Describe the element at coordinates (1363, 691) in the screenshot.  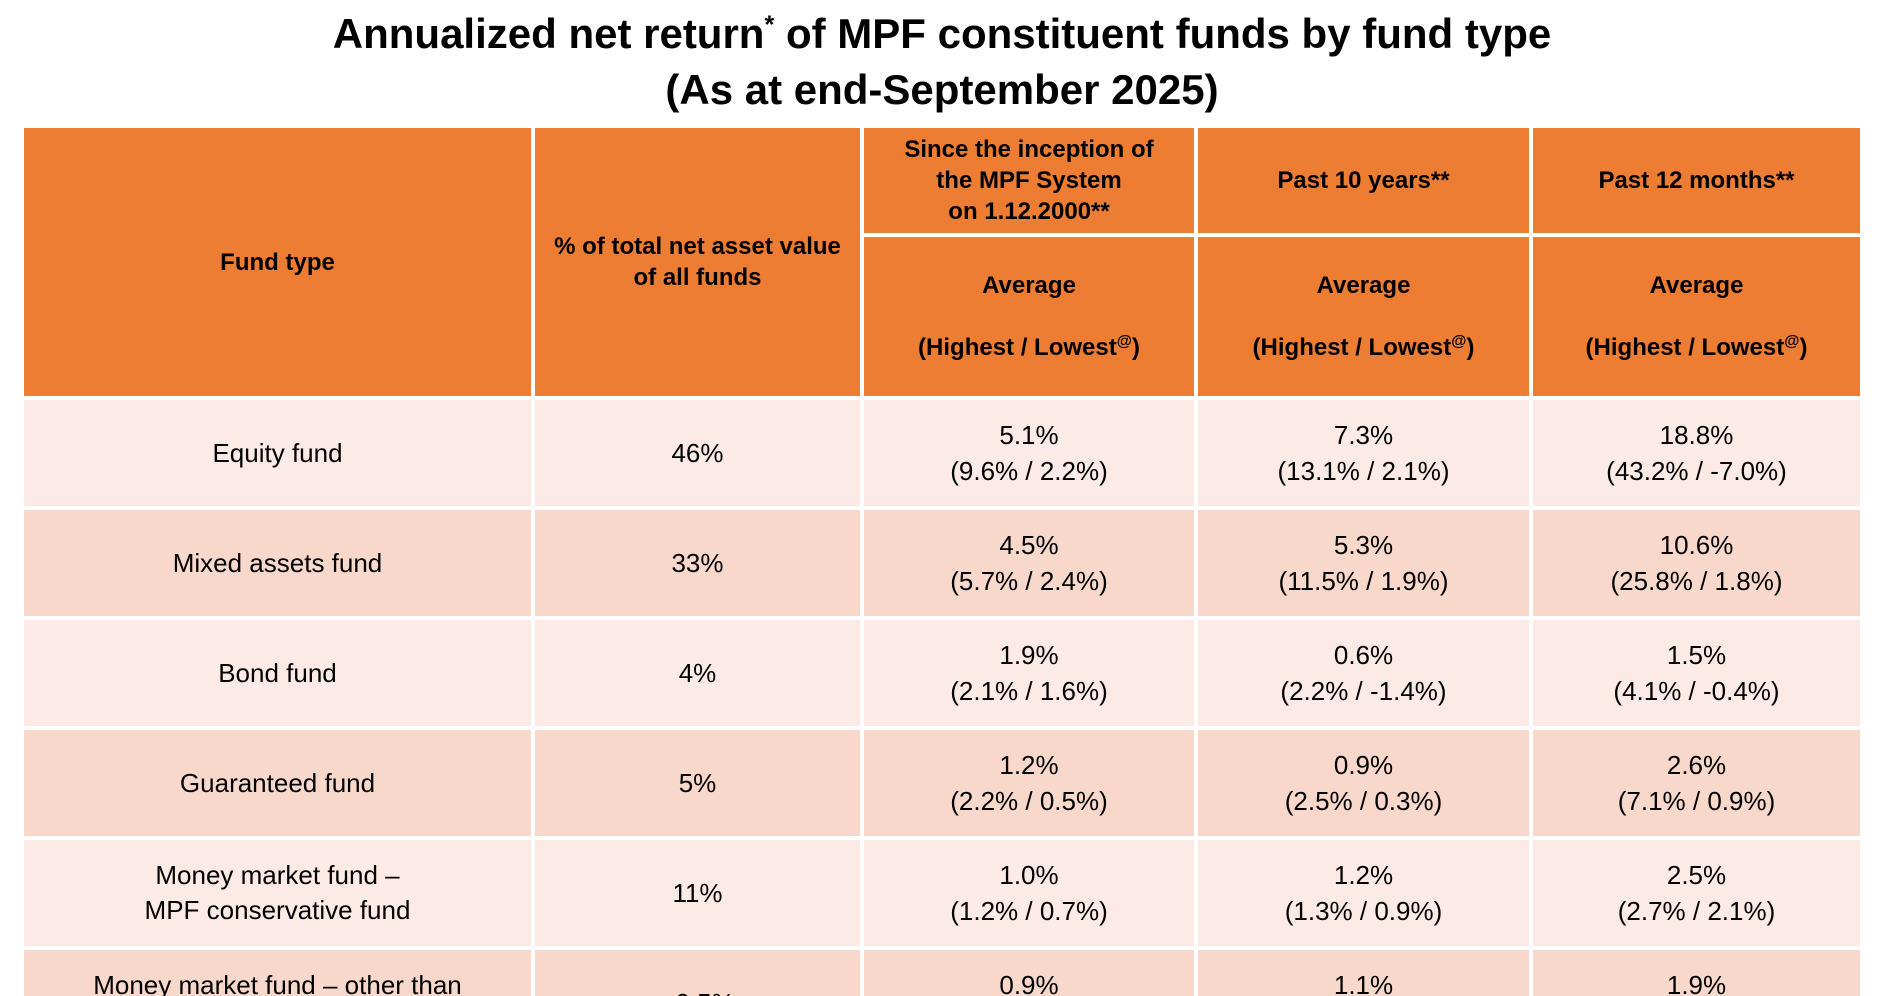
I see `highest-lowest-value: (2.2% / -1.4%)` at that location.